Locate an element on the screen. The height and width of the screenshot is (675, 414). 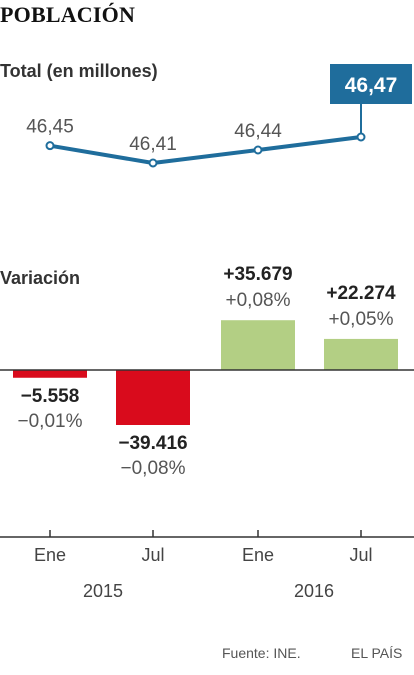
bar-value-label: −5.558 is located at coordinates (50, 396).